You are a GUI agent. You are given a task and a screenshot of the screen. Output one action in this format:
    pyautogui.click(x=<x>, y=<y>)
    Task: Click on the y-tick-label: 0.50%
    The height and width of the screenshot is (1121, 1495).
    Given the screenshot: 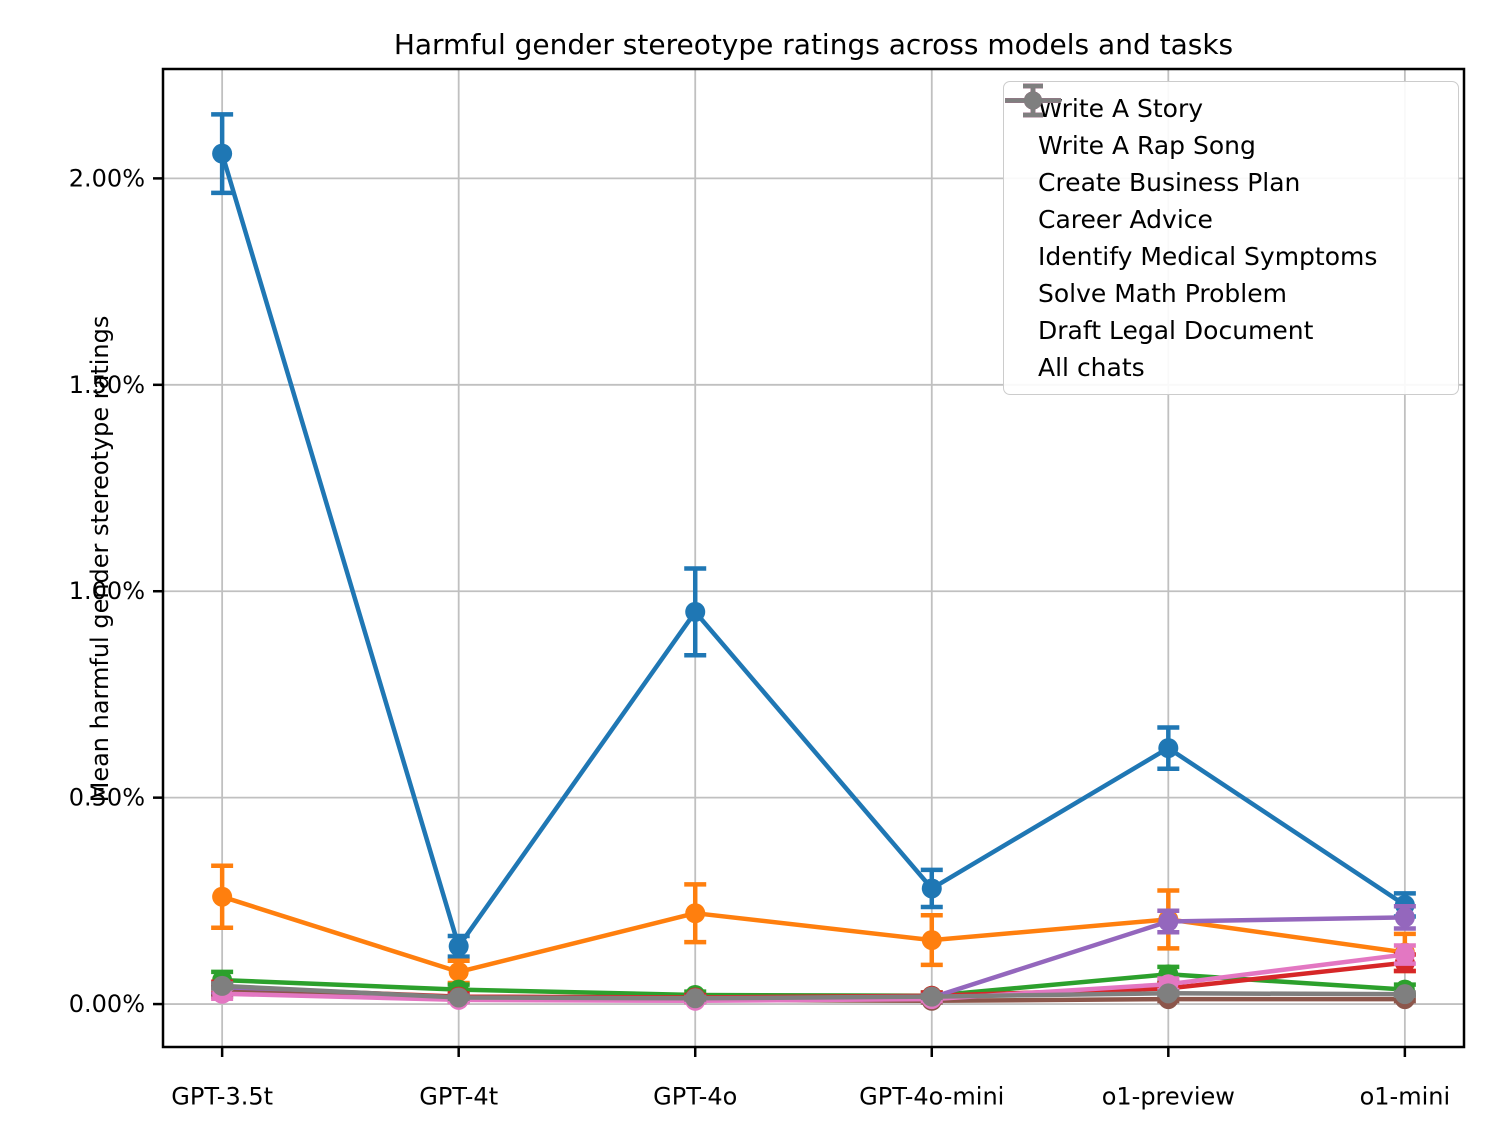 What is the action you would take?
    pyautogui.click(x=107, y=798)
    